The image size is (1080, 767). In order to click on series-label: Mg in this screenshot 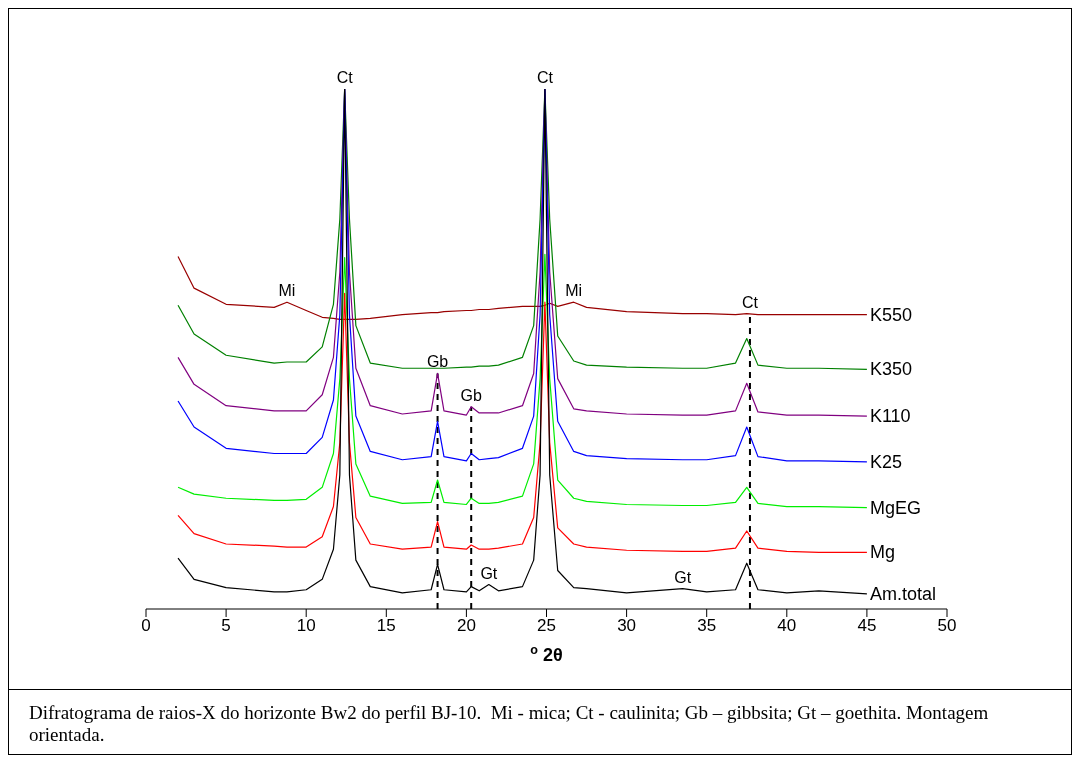, I will do `click(882, 552)`.